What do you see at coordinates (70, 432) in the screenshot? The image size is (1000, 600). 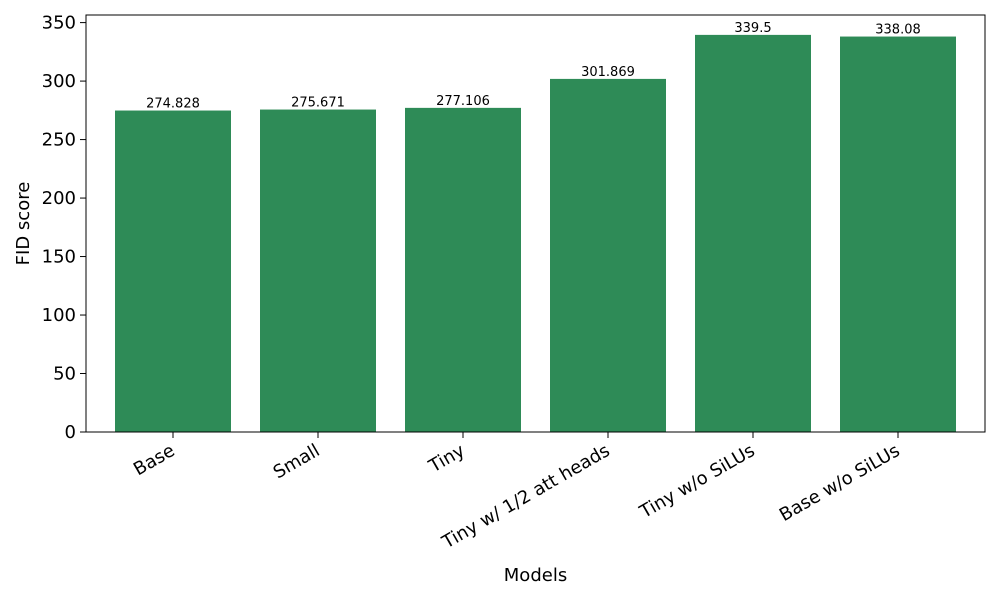 I see `y-tick-label: 0` at bounding box center [70, 432].